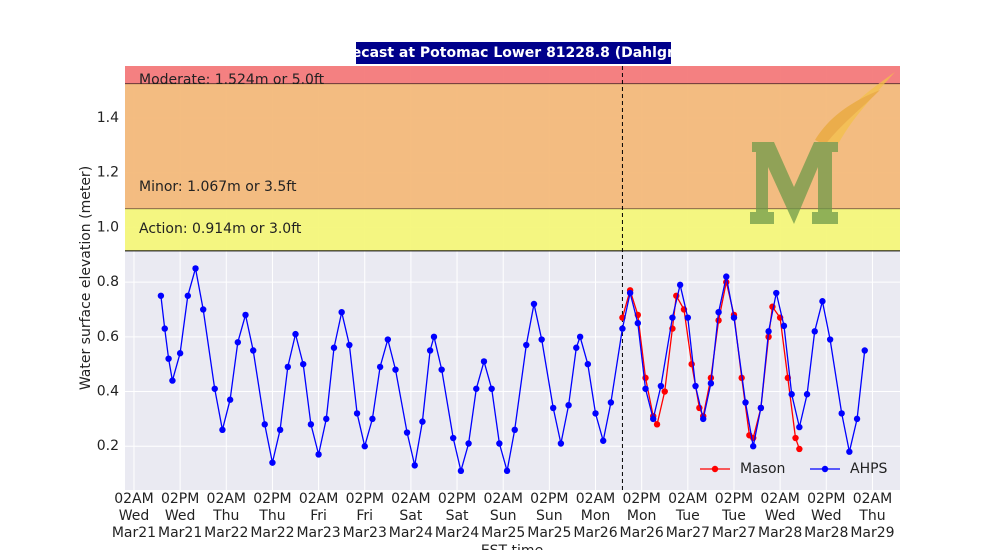  Describe the element at coordinates (232, 80) in the screenshot. I see `threshold-label: Moderate: 1.524m or 5.0ft` at that location.